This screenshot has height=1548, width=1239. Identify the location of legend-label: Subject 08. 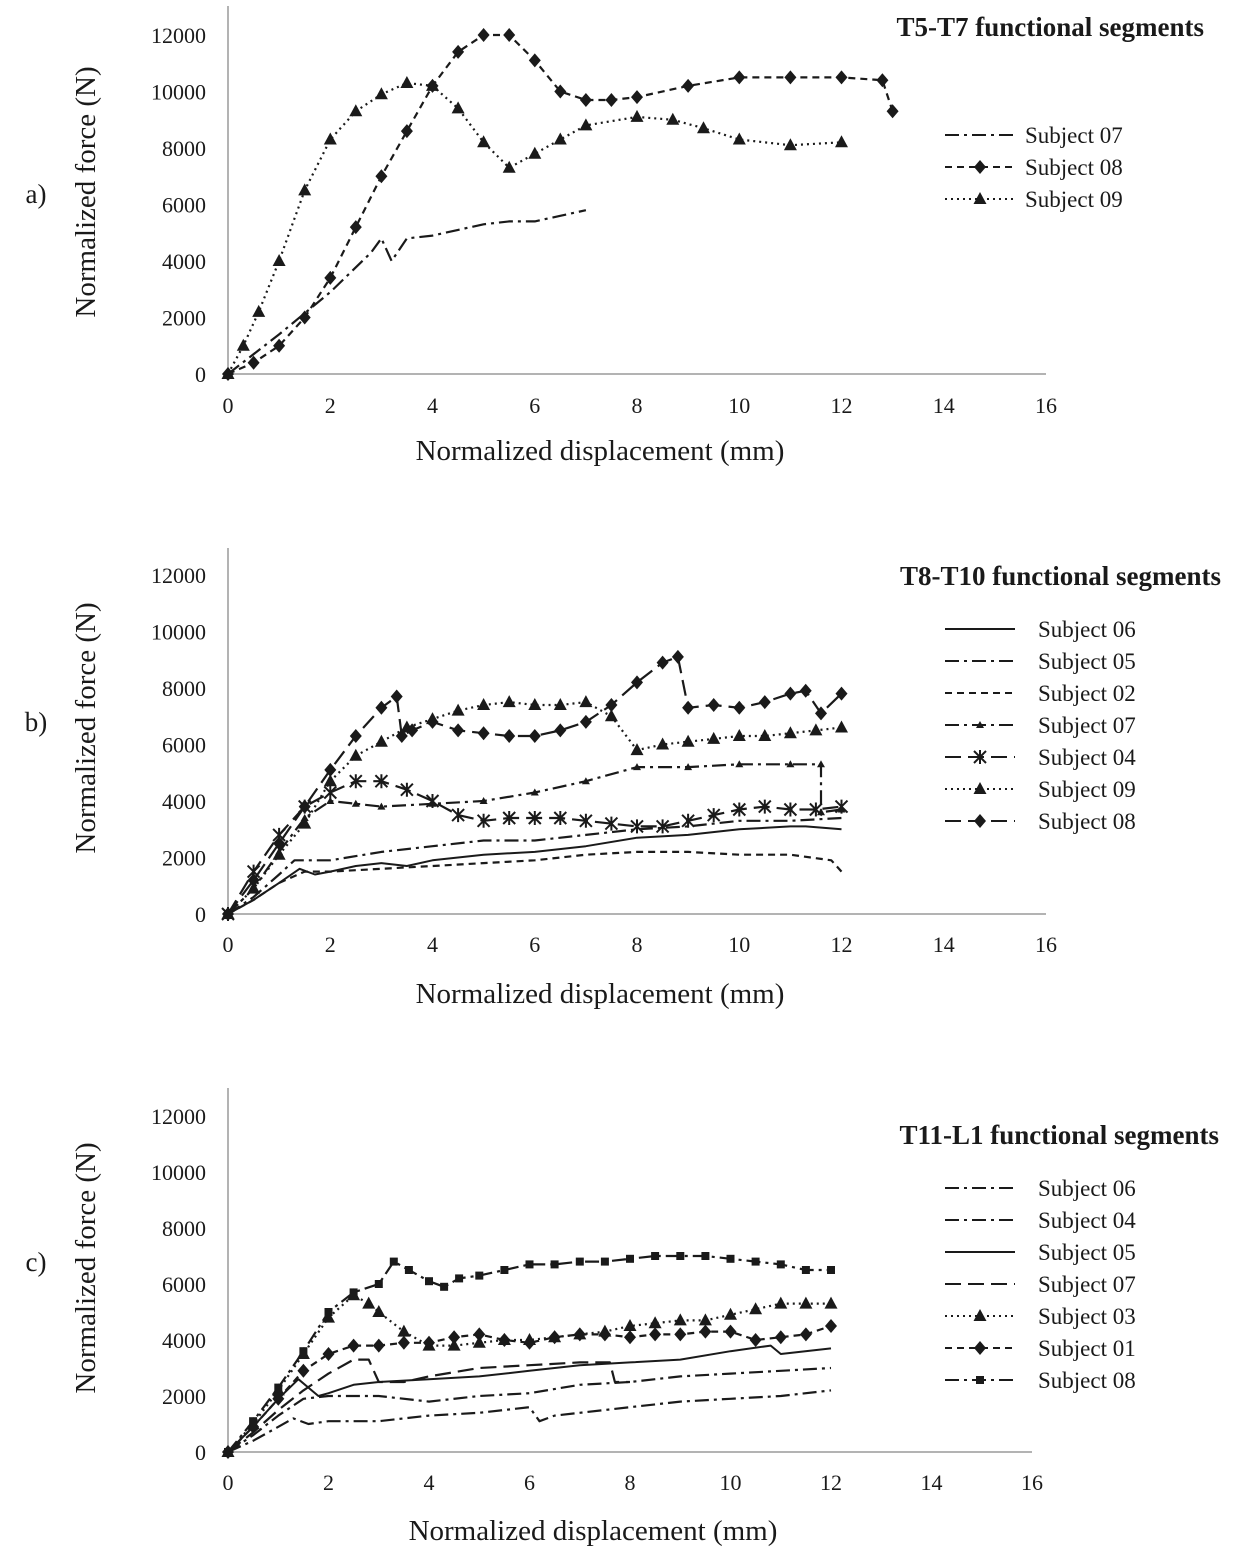
(1074, 167).